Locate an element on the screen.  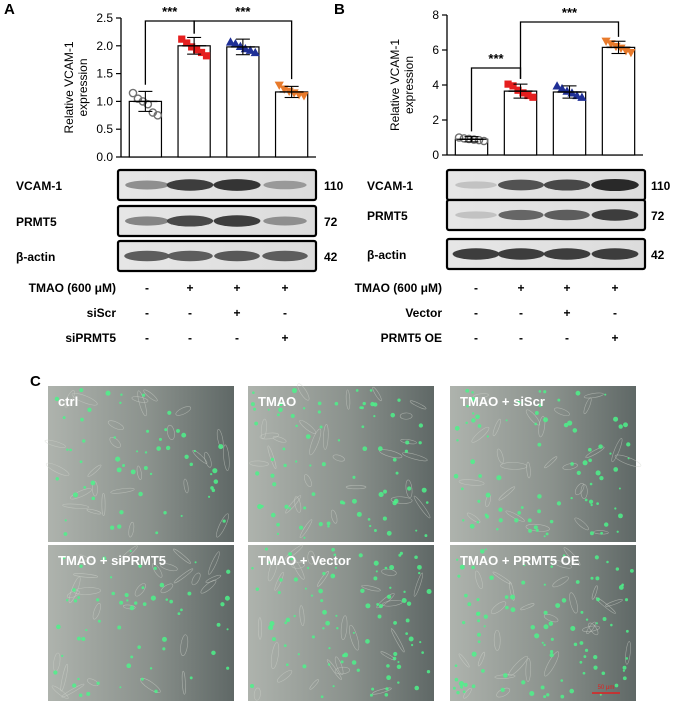
micrograph-label: TMAO + Vector is located at coordinates (304, 560).